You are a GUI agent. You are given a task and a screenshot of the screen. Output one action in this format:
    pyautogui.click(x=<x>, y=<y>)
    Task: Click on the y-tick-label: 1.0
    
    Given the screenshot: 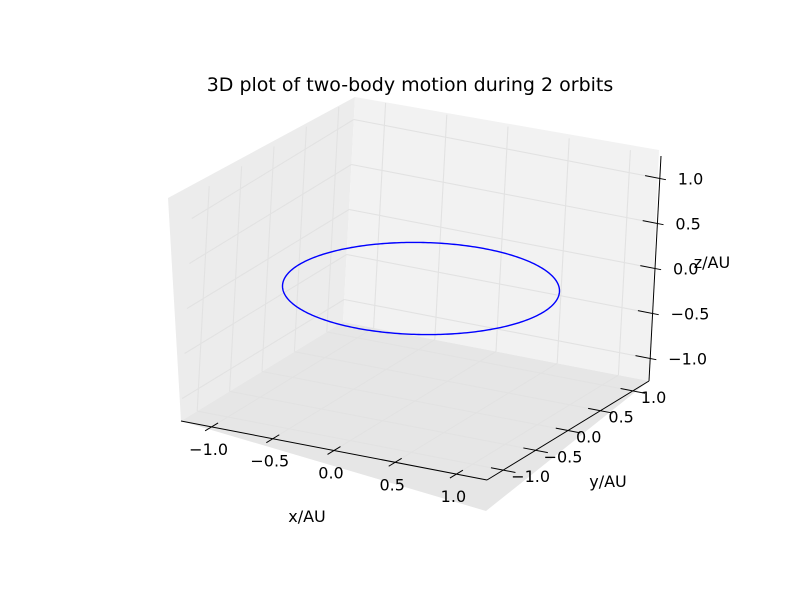 What is the action you would take?
    pyautogui.click(x=653, y=397)
    